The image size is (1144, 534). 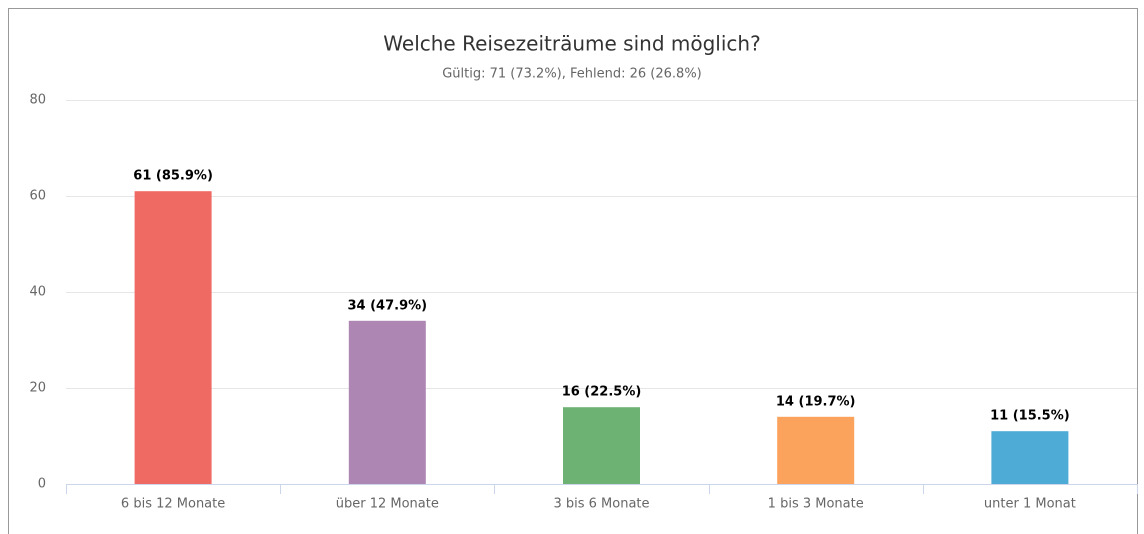 I want to click on y-tick-label: 60, so click(x=37, y=196).